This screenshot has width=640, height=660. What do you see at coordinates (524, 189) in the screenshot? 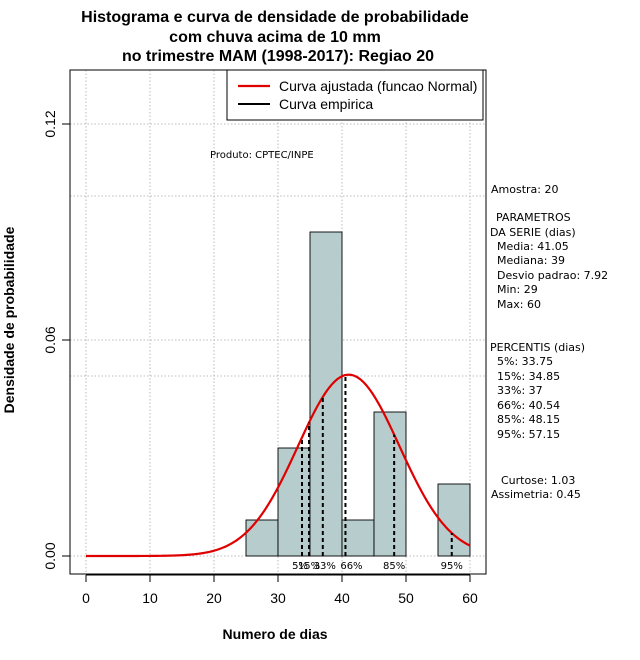
I see `sample-size: Amostra: 20` at bounding box center [524, 189].